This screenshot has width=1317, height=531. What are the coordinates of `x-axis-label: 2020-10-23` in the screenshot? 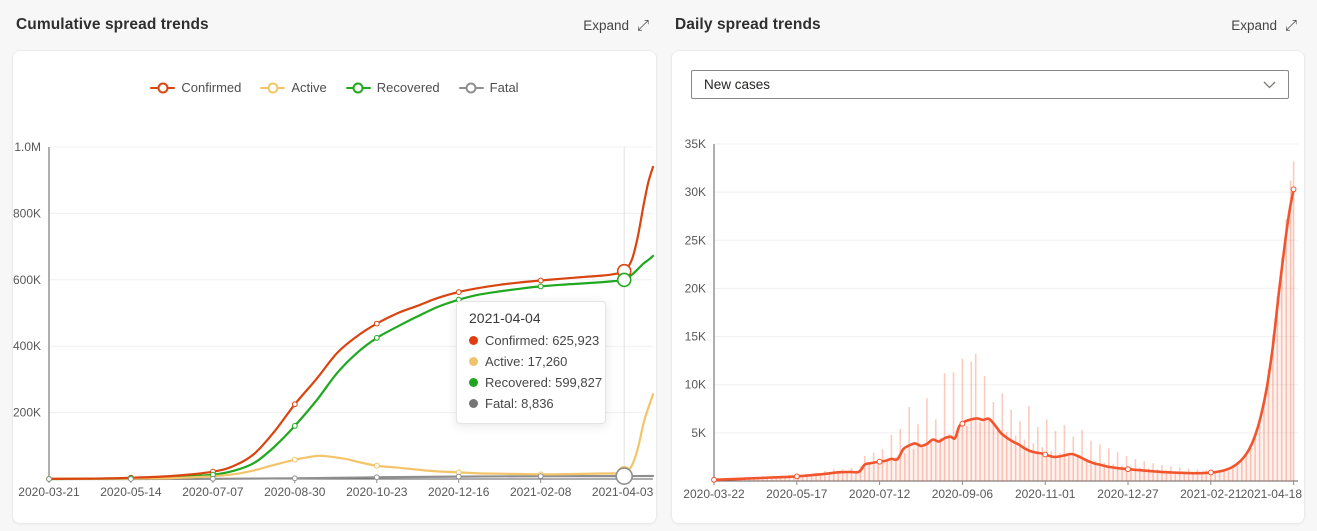 It's located at (377, 492).